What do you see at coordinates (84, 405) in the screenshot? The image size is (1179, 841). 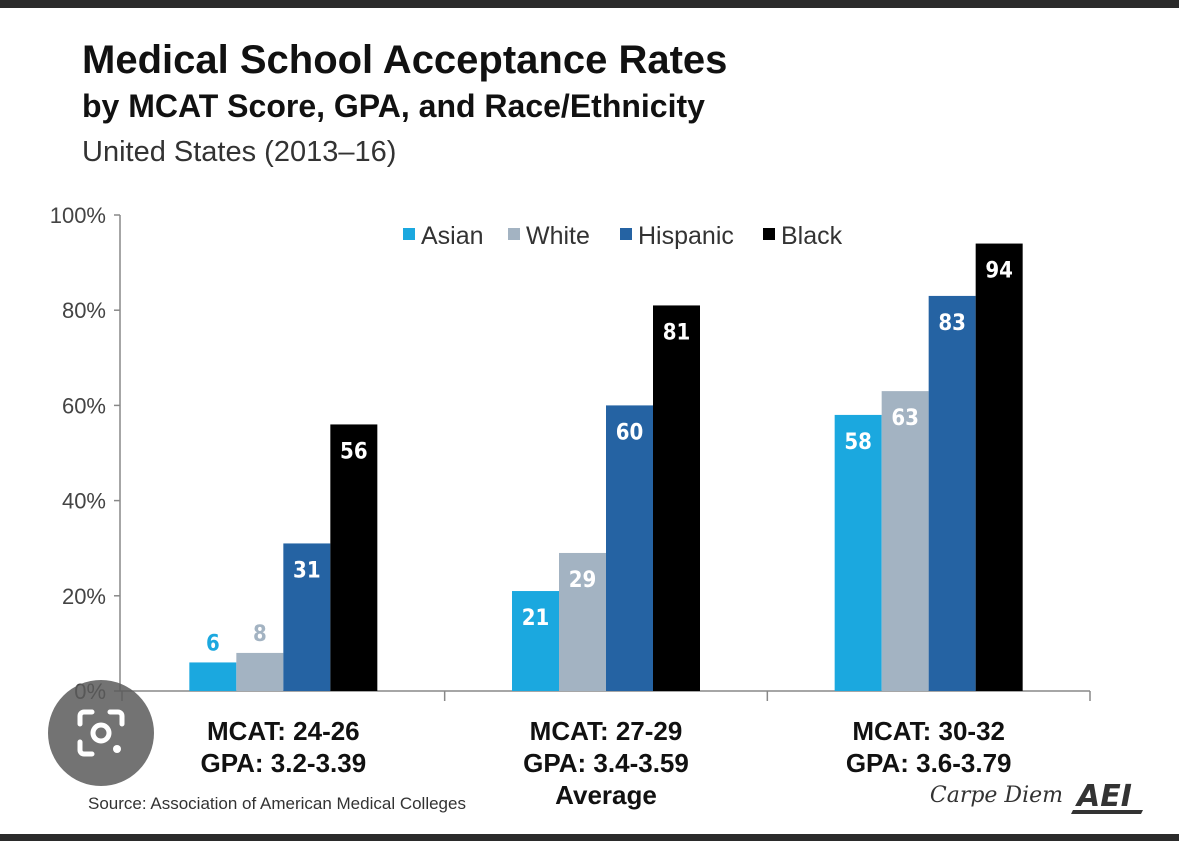 I see `y-tick-label: 60%` at bounding box center [84, 405].